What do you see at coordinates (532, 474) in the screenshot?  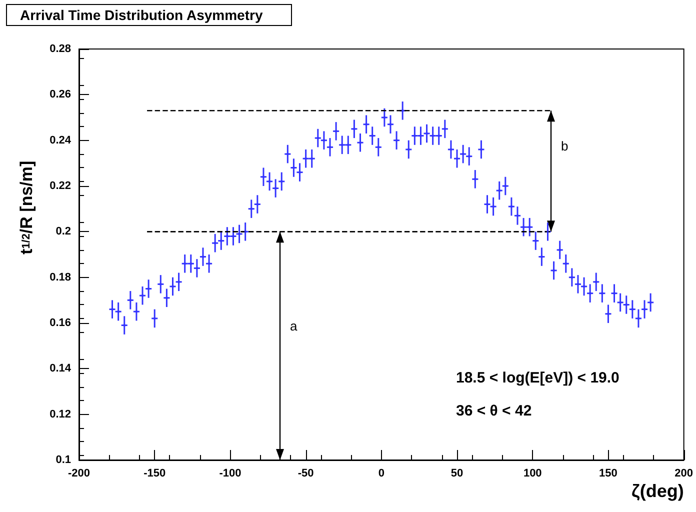 I see `x-tick-label: 100` at bounding box center [532, 474].